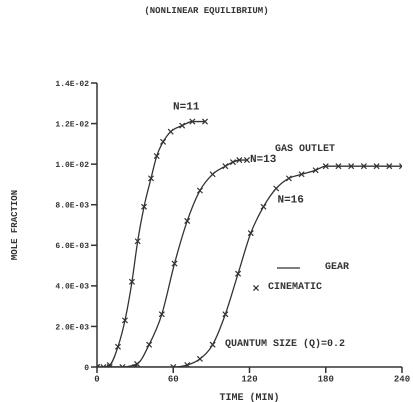 This screenshot has height=402, width=413. I want to click on y-tick-label: 4.0E-03, so click(72, 287).